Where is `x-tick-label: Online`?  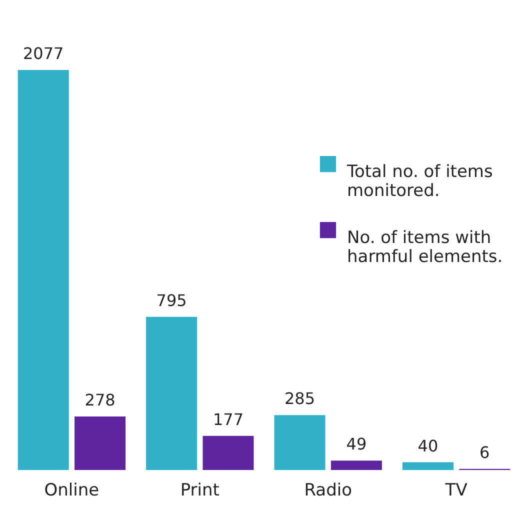 x-tick-label: Online is located at coordinates (72, 490).